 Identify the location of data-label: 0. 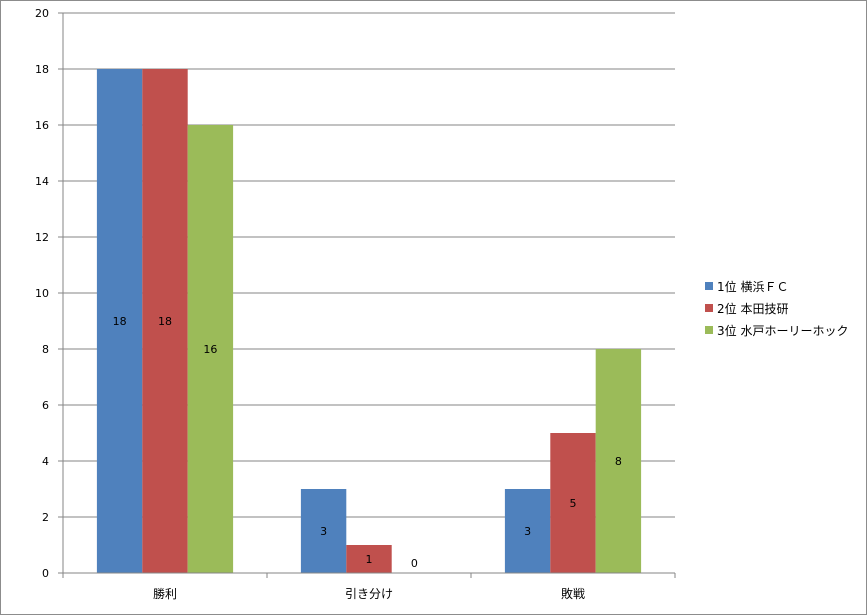
(414, 563).